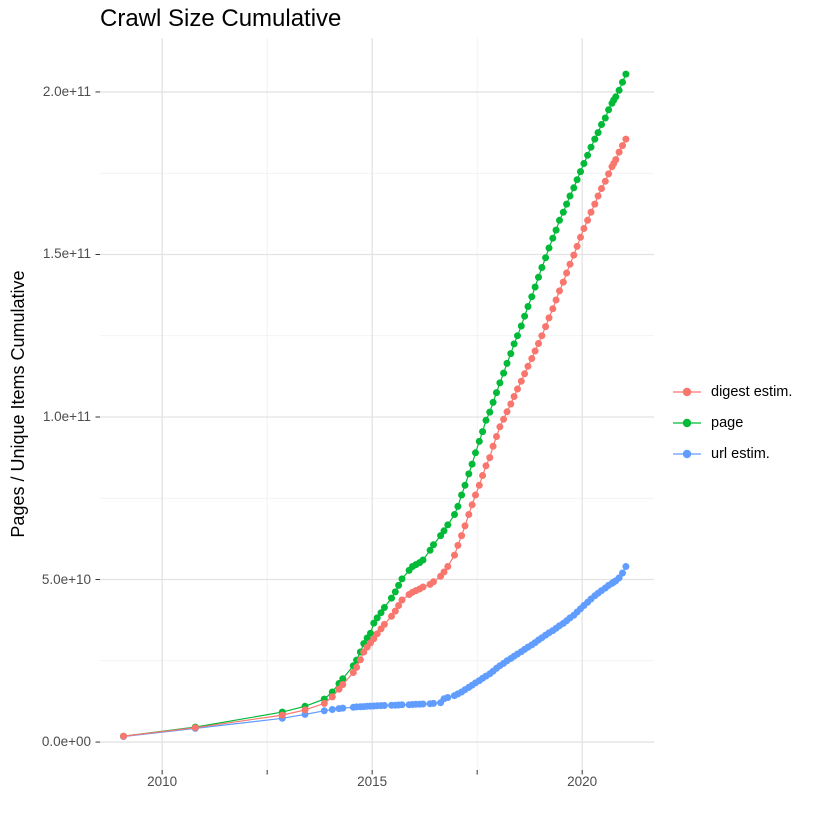 This screenshot has height=827, width=826. I want to click on y-tick-label: 5.0e+10, so click(66, 579).